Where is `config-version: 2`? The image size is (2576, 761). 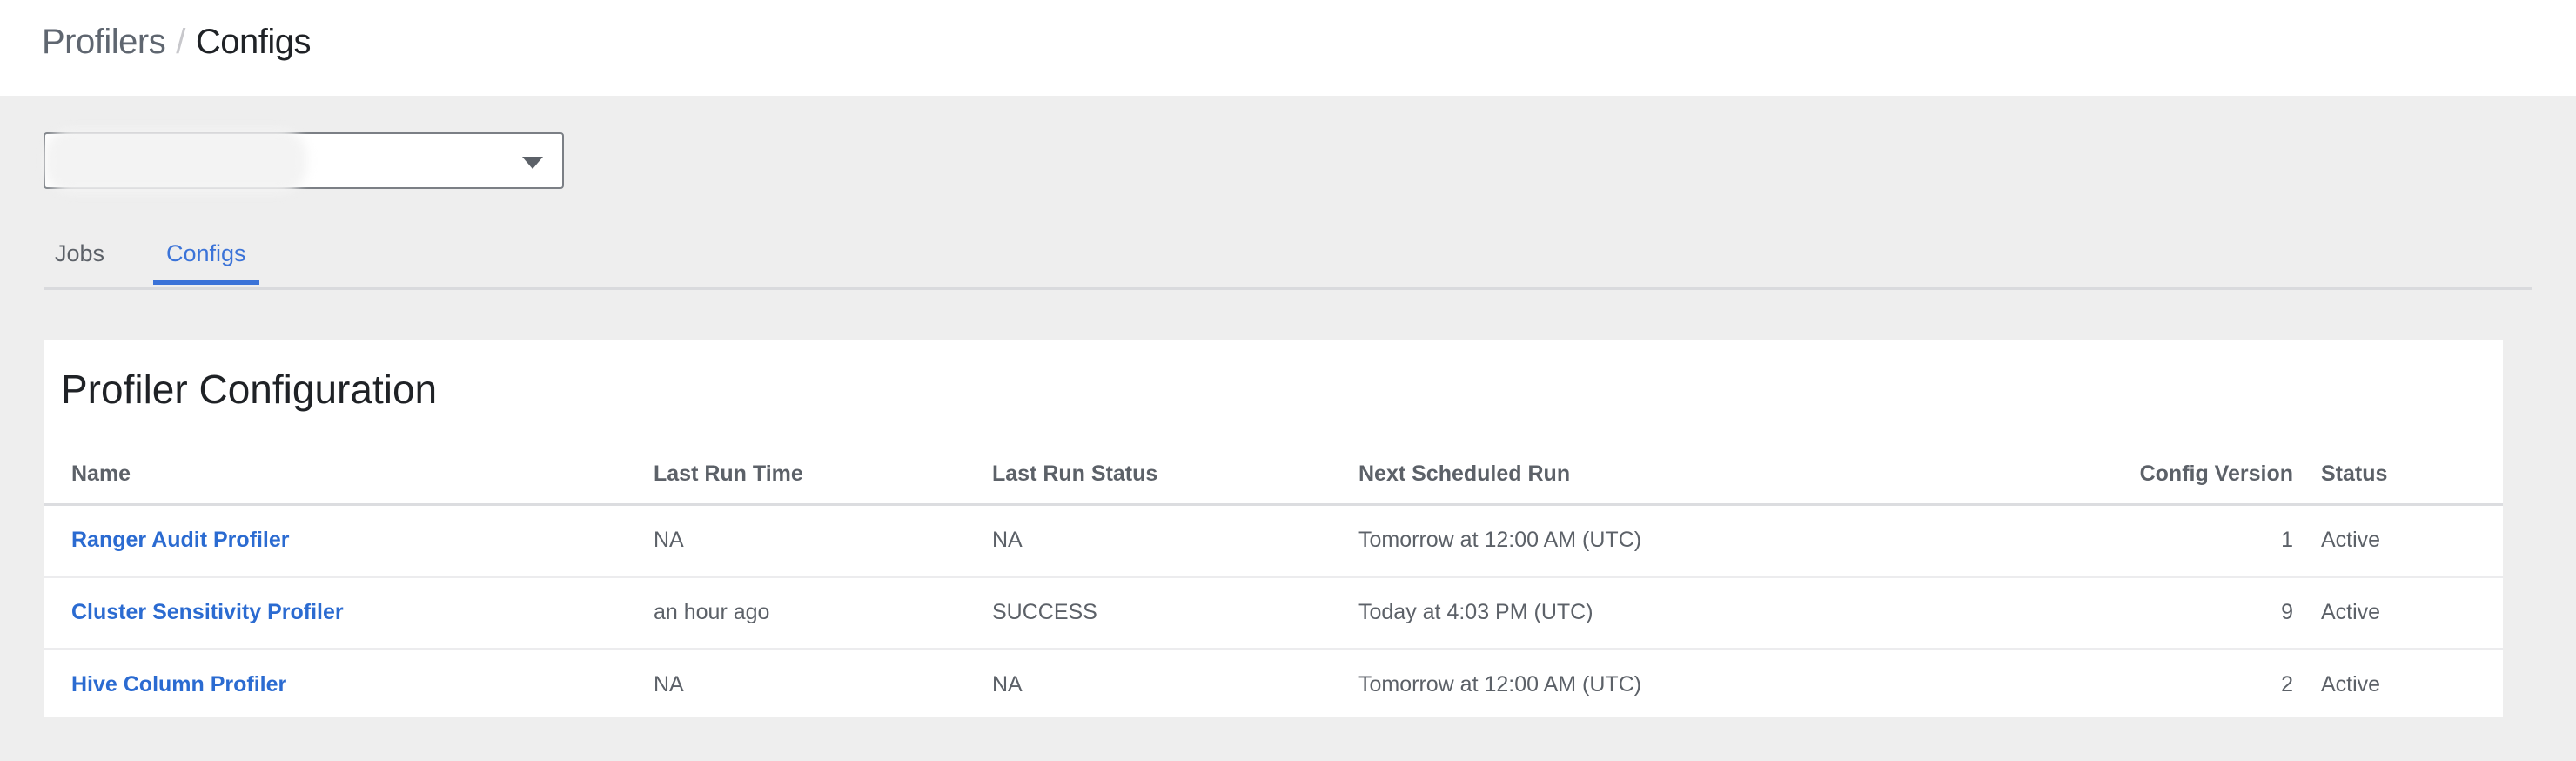 config-version: 2 is located at coordinates (2287, 685).